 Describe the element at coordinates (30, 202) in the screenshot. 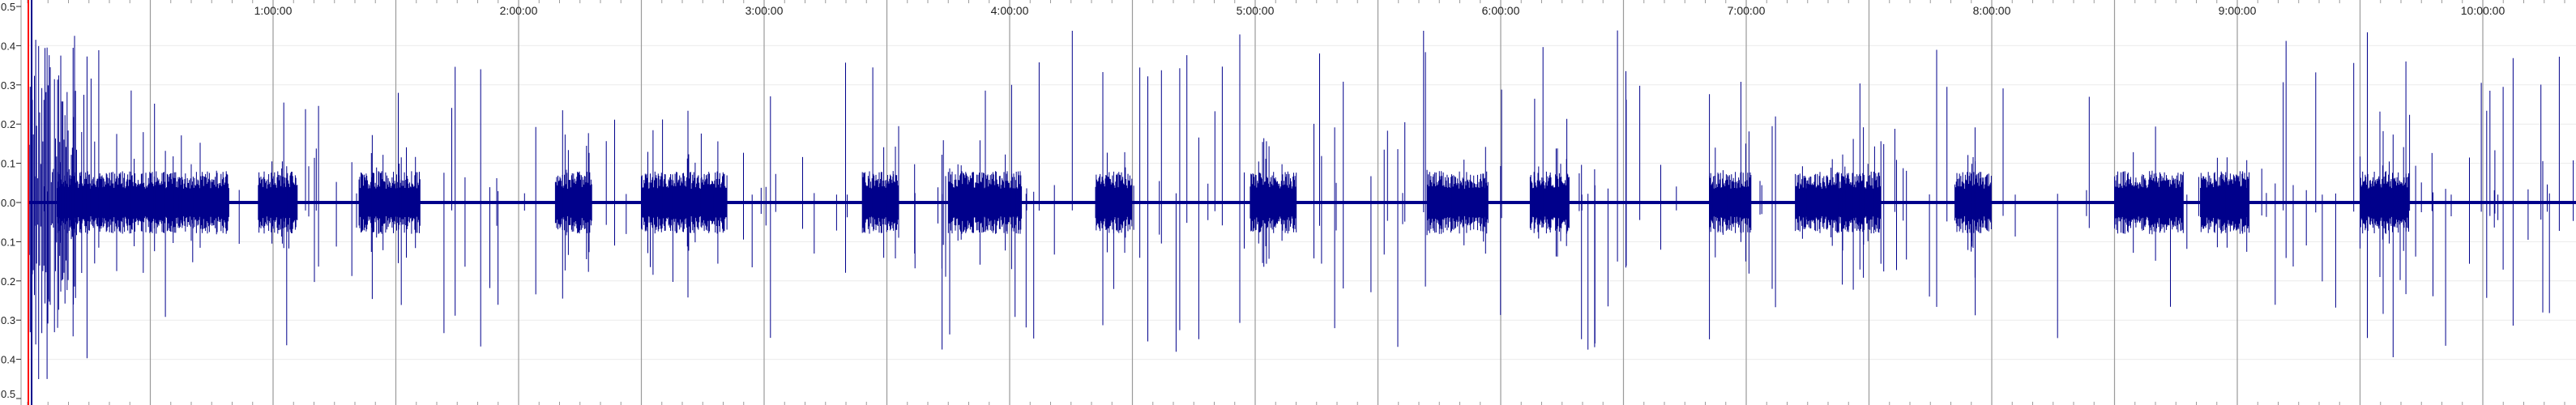

I see `playhead-cursor` at that location.